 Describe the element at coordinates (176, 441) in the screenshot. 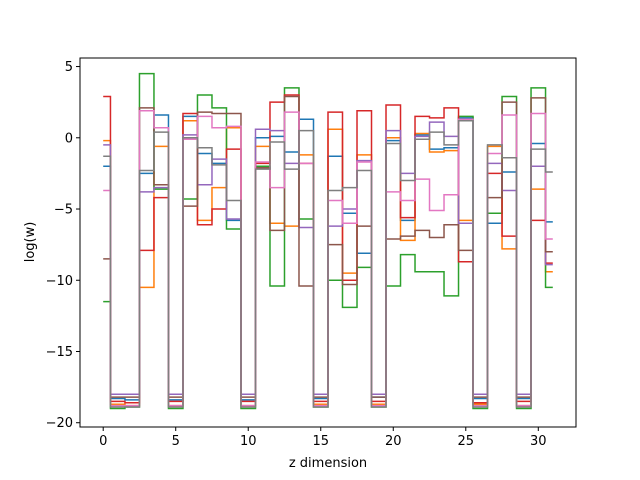

I see `x-tick-label: 5` at that location.